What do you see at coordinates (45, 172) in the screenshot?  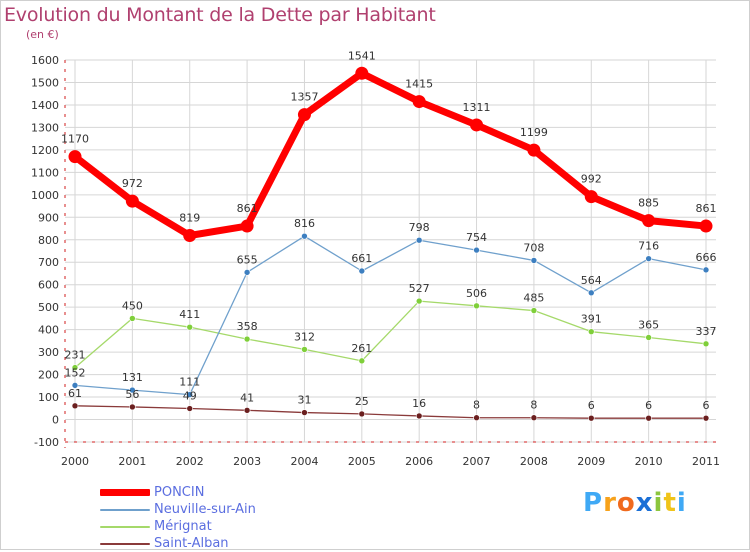 I see `y-tick-label: 1100` at bounding box center [45, 172].